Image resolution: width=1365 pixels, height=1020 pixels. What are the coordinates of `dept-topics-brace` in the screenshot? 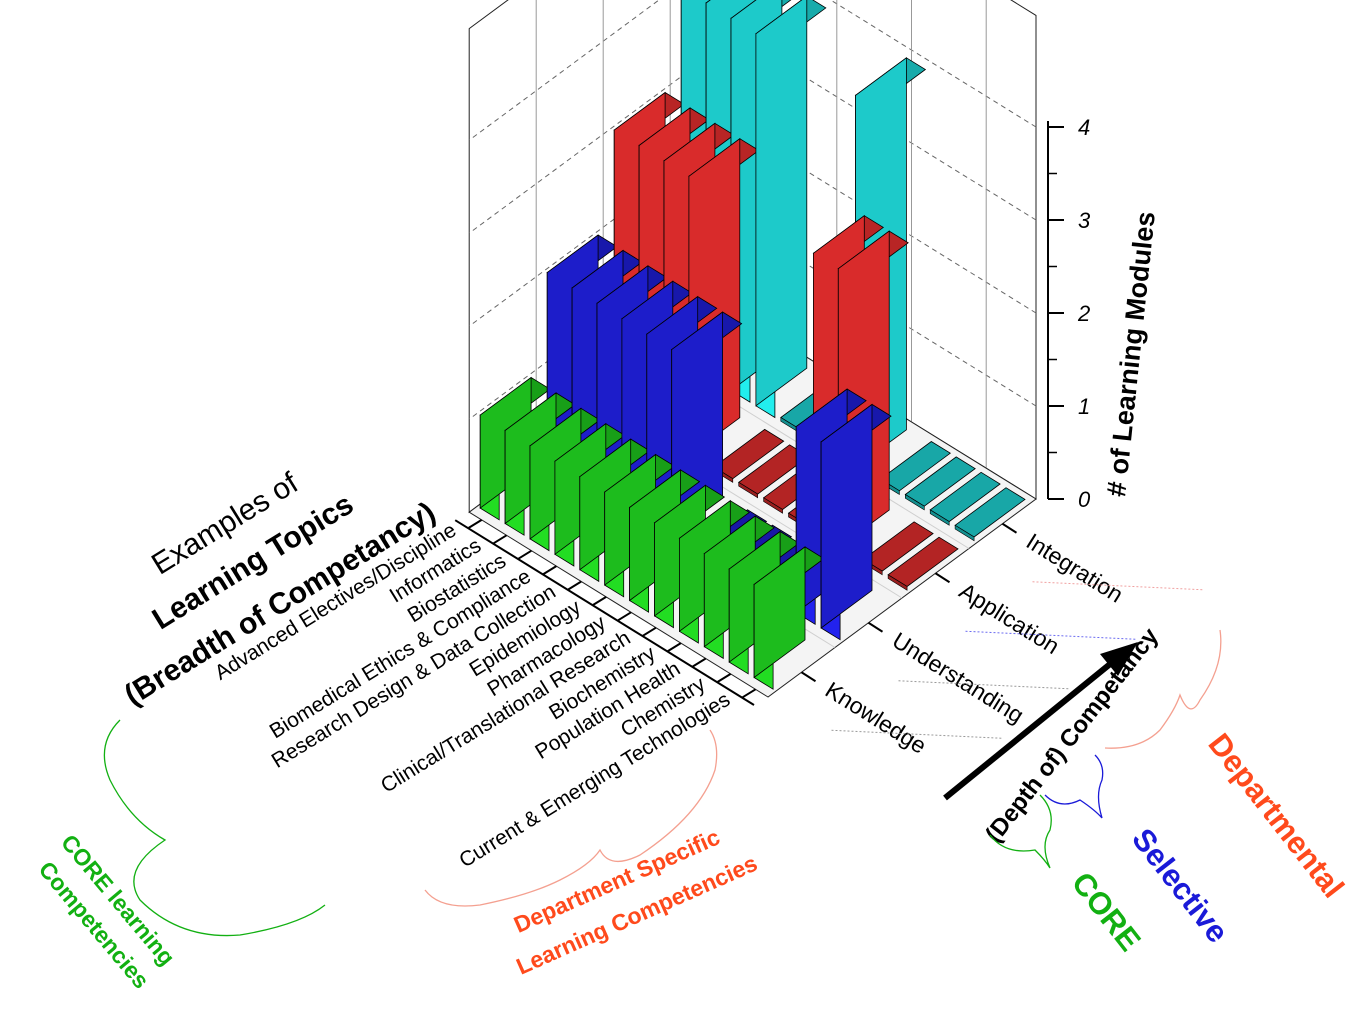 It's located at (571, 818).